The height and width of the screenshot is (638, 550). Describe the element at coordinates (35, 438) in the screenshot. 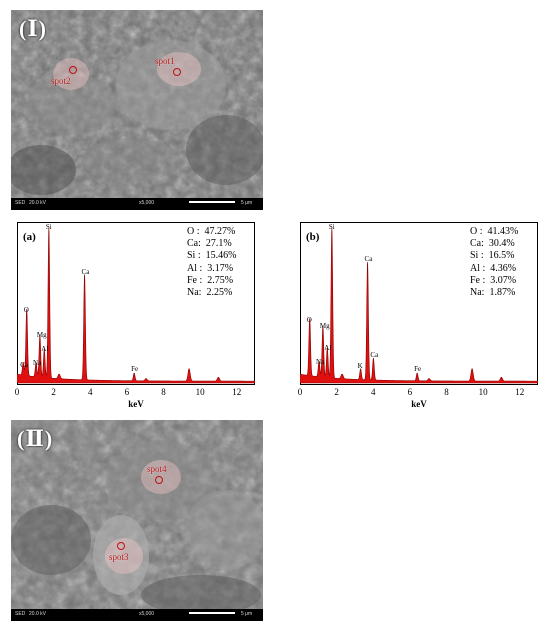

I see `panel-label-II: (Ⅱ)` at that location.